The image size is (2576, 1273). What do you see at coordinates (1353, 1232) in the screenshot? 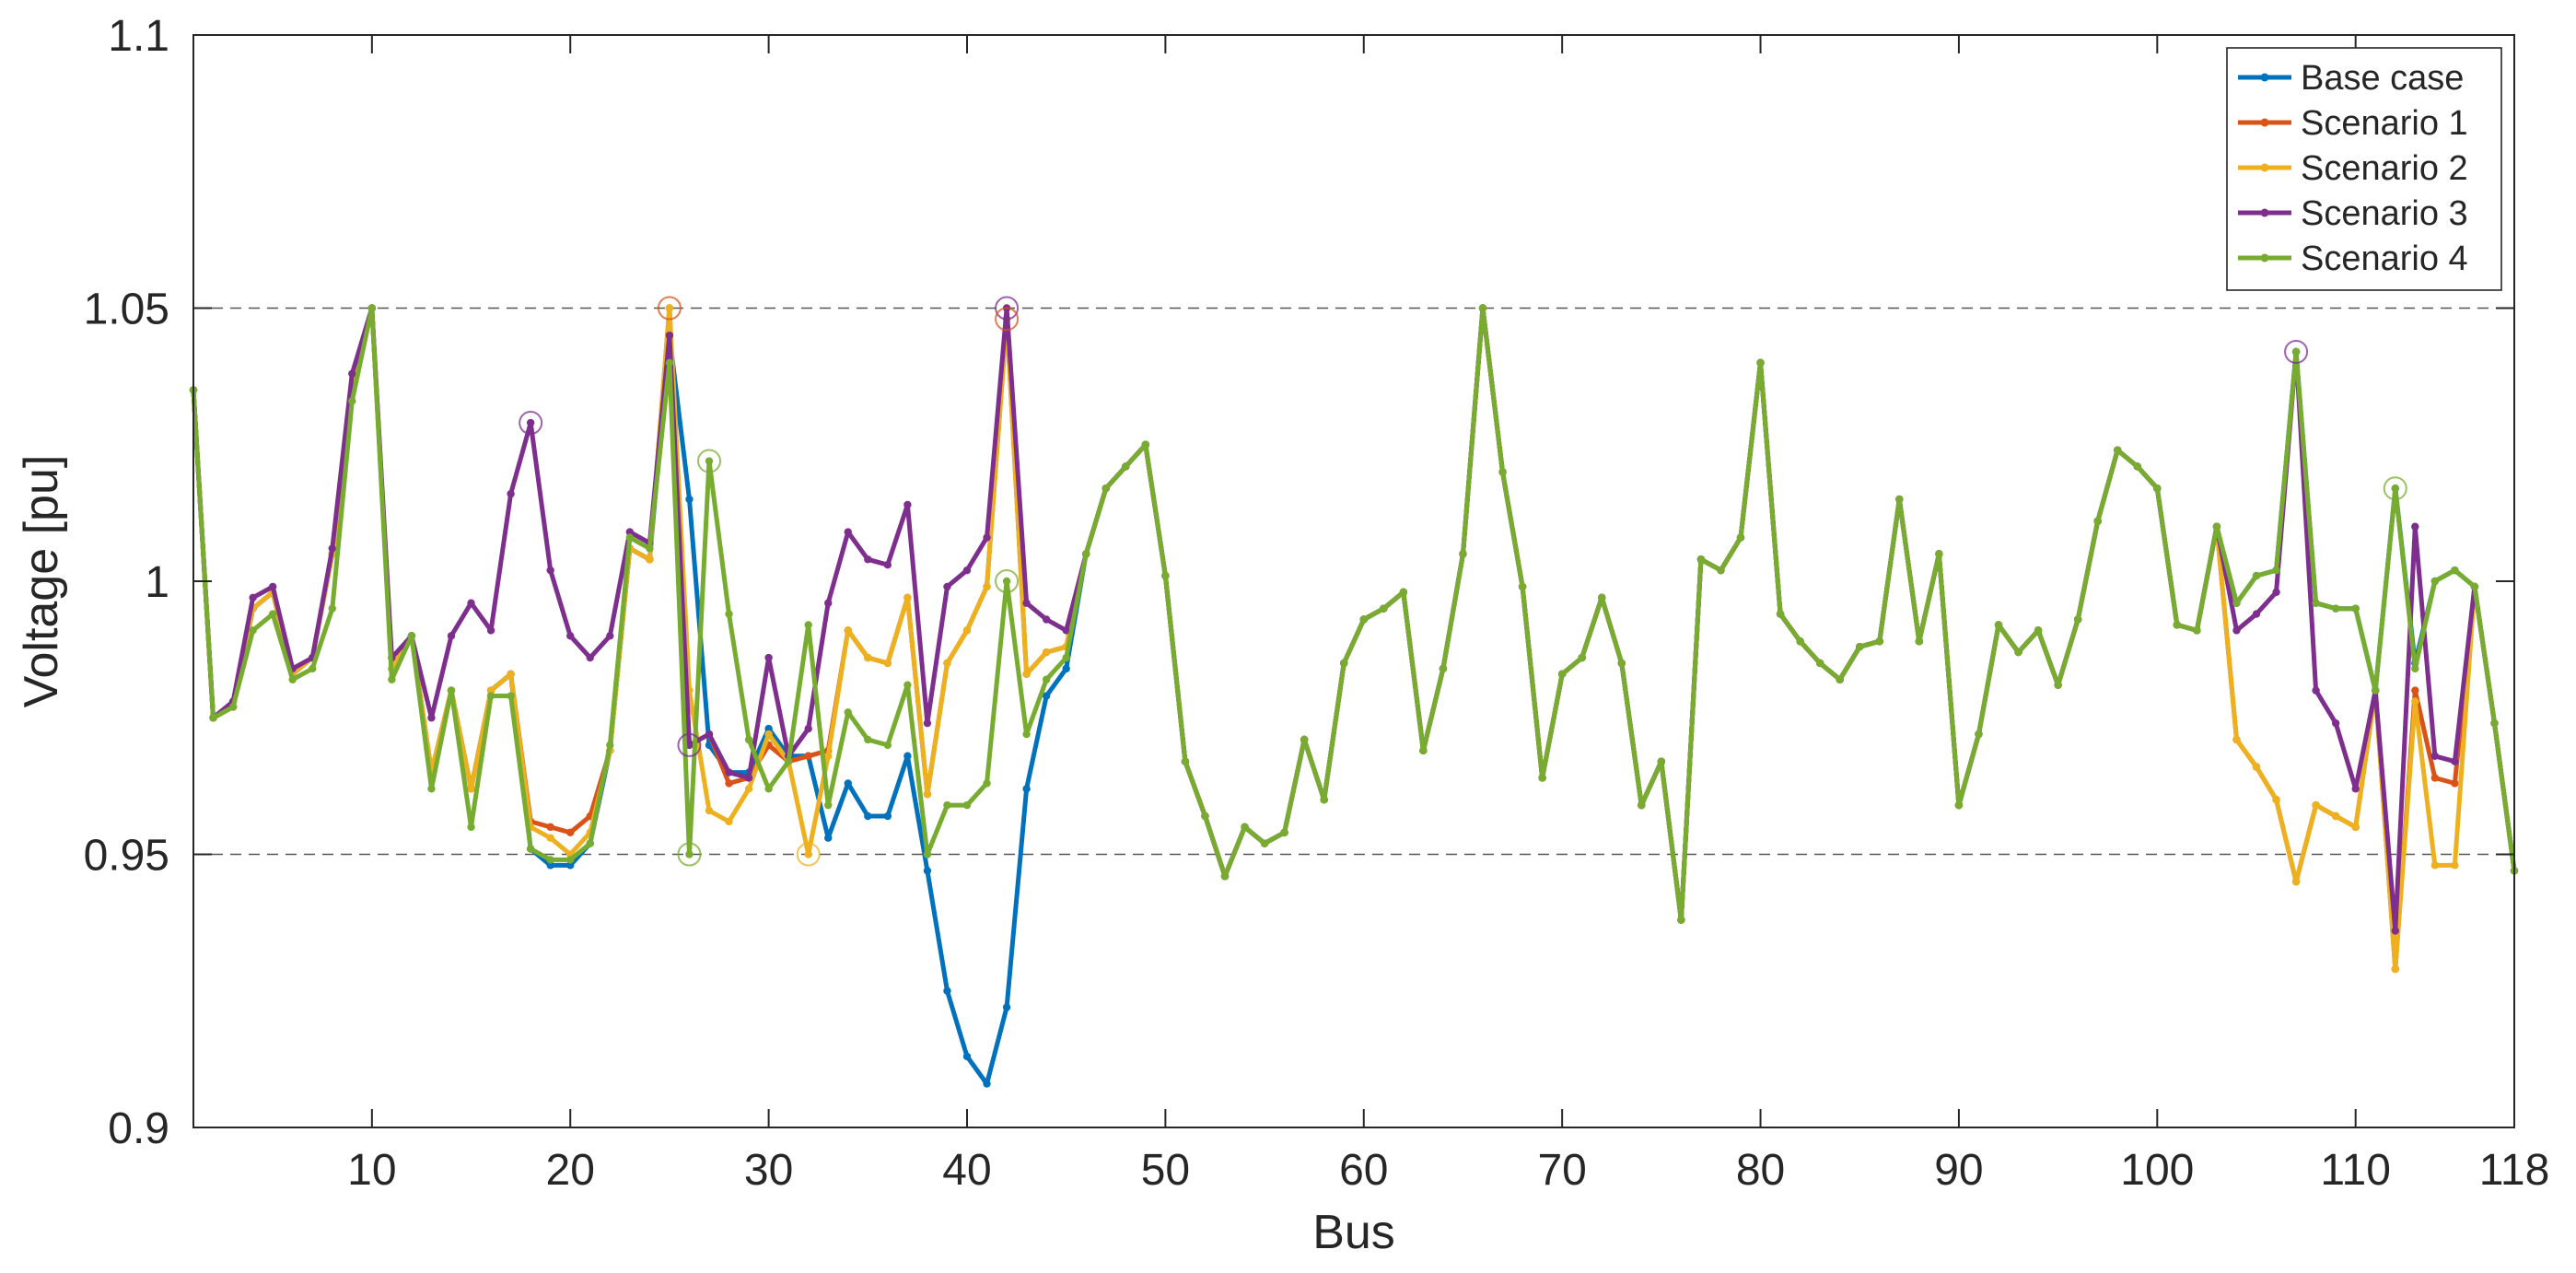
I see `x-axis-title: Bus` at bounding box center [1353, 1232].